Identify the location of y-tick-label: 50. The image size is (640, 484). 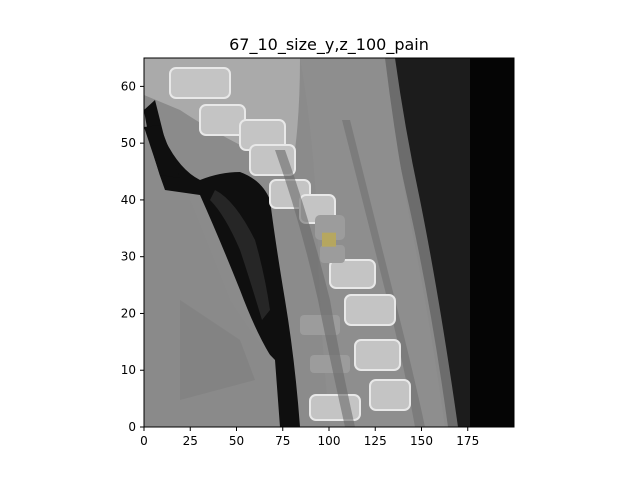
(128, 143).